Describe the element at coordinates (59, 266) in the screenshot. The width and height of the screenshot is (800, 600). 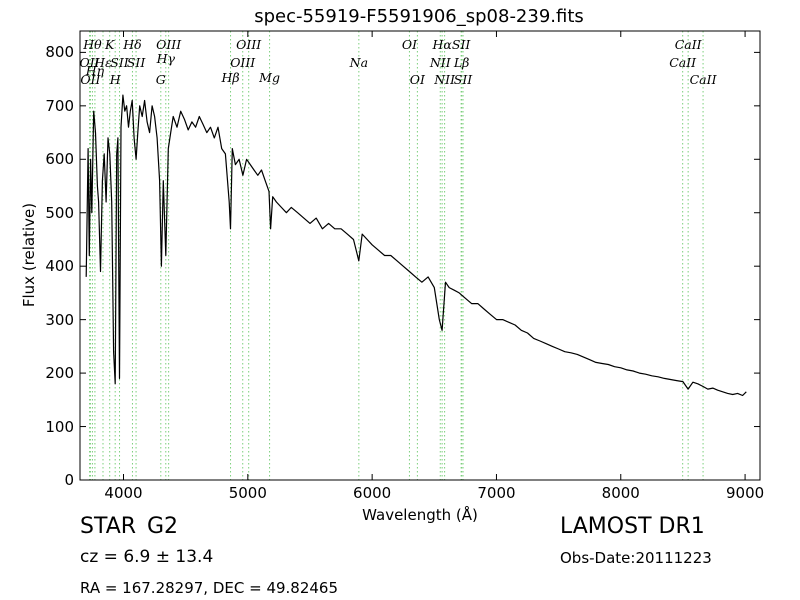
I see `y-tick-label: 400` at that location.